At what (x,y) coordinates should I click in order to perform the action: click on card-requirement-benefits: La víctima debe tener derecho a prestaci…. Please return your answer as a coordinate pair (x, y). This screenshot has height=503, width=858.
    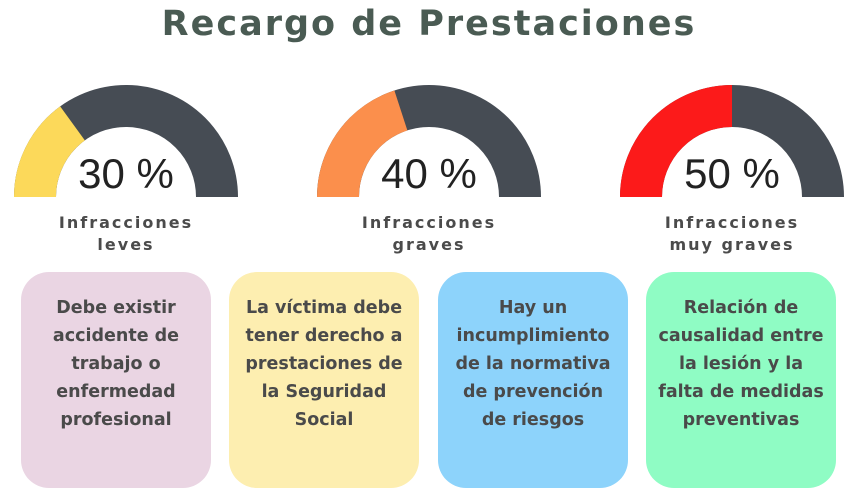
    Looking at the image, I should click on (324, 380).